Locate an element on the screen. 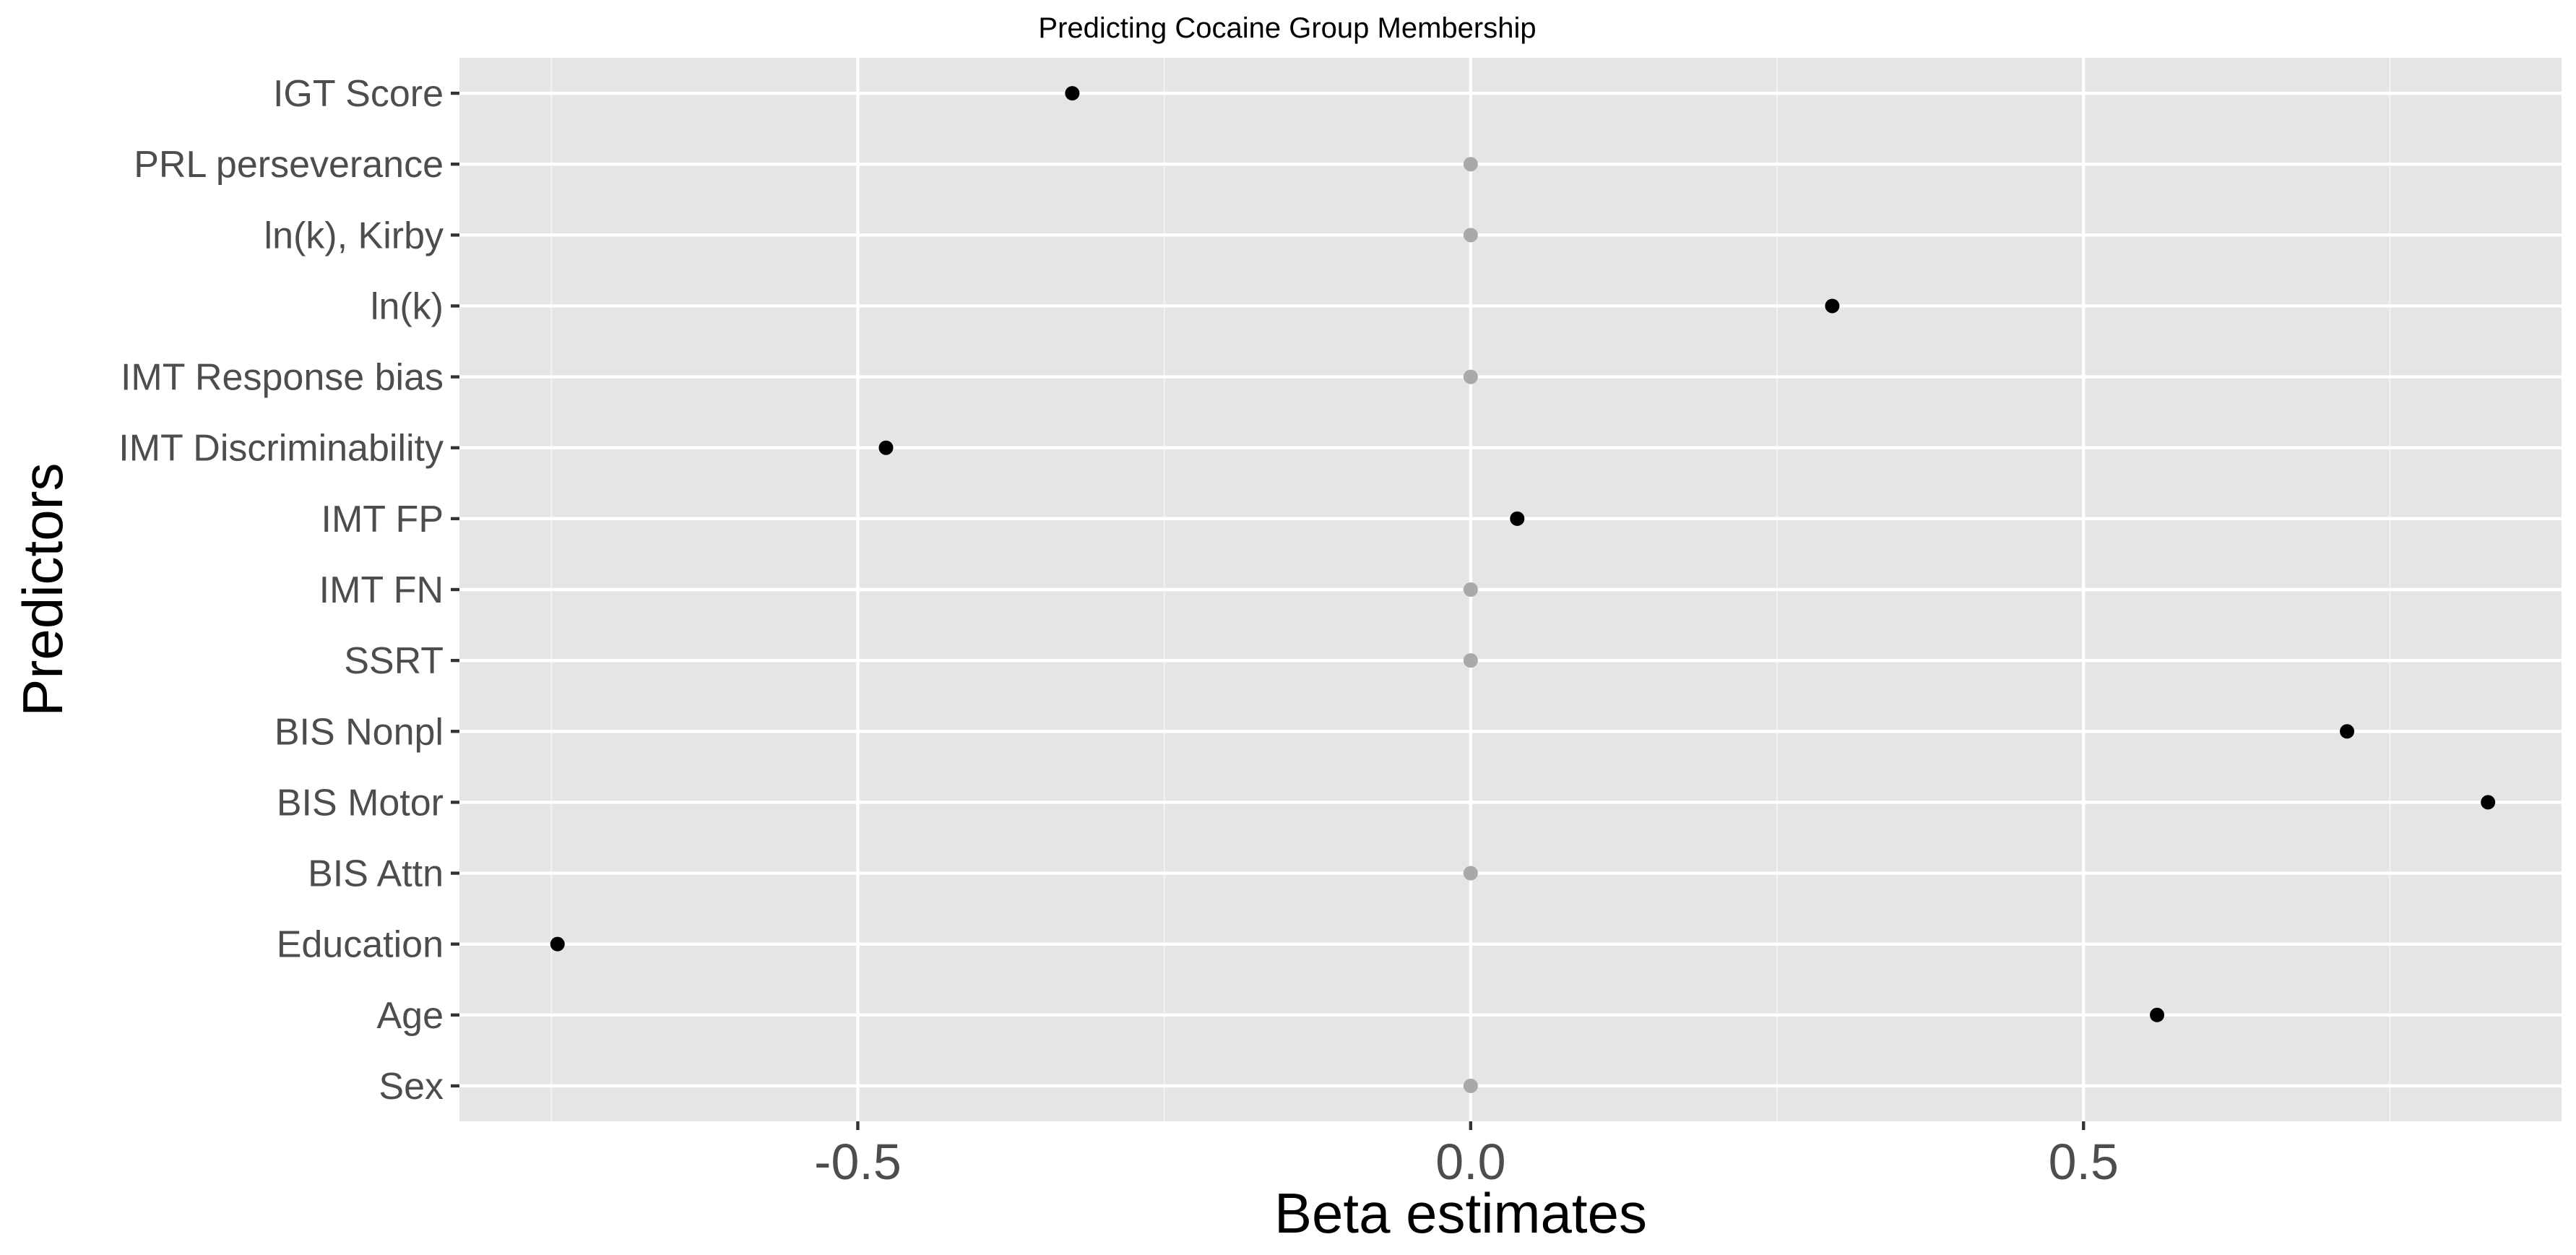  y-tick-label: Education is located at coordinates (360, 945).